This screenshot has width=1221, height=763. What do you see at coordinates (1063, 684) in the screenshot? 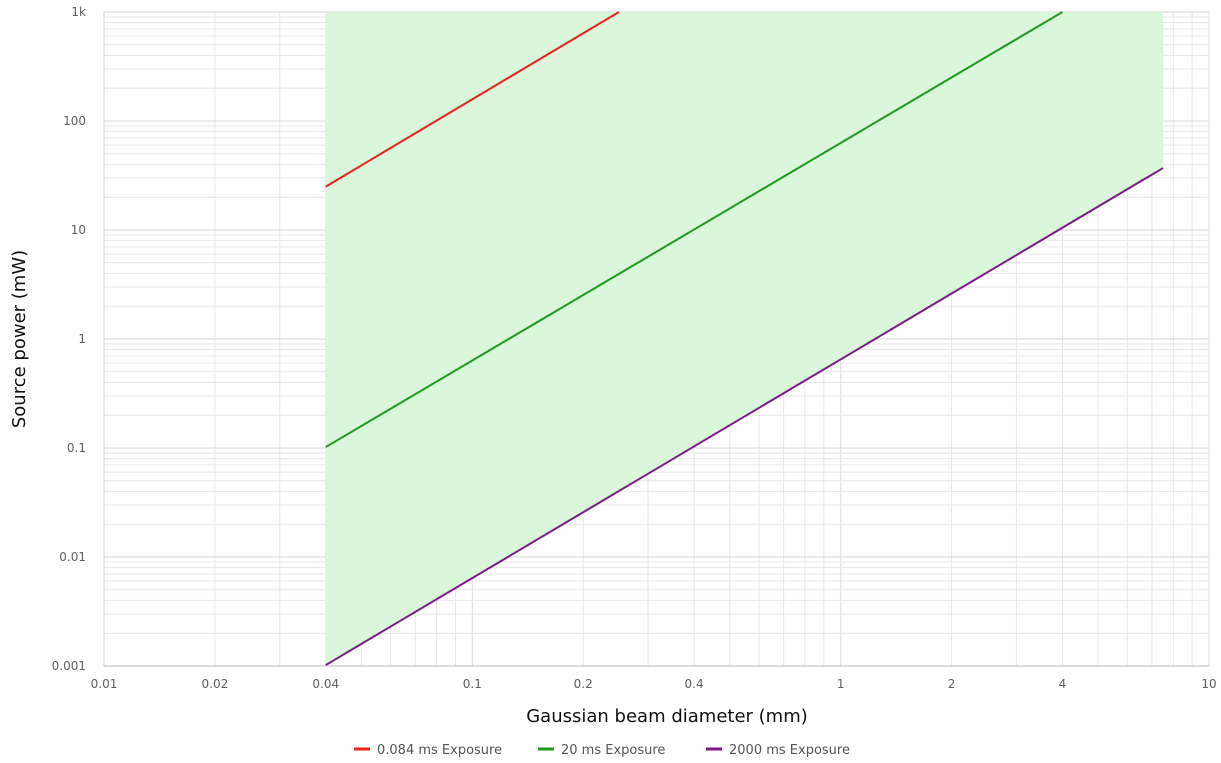
I see `x-tick-label: 4` at bounding box center [1063, 684].